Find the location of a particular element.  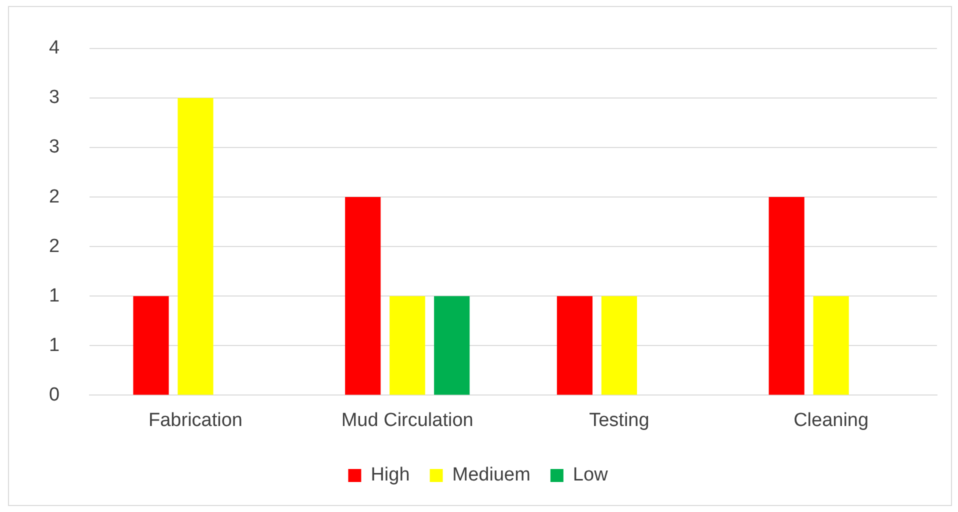

y-tick-label: 4 is located at coordinates (54, 48).